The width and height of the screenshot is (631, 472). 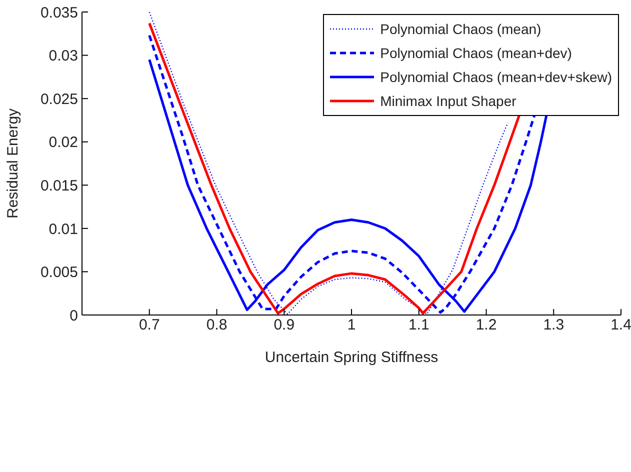 What do you see at coordinates (217, 325) in the screenshot?
I see `x-tick-label: 0.8` at bounding box center [217, 325].